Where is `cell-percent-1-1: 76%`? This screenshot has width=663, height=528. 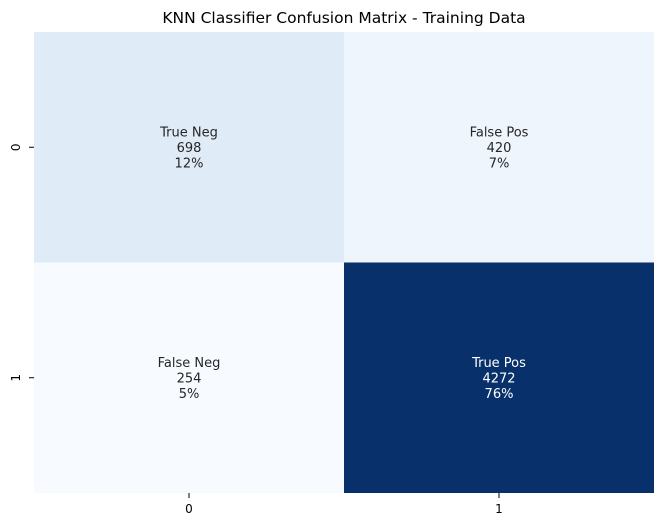
cell-percent-1-1: 76% is located at coordinates (499, 394).